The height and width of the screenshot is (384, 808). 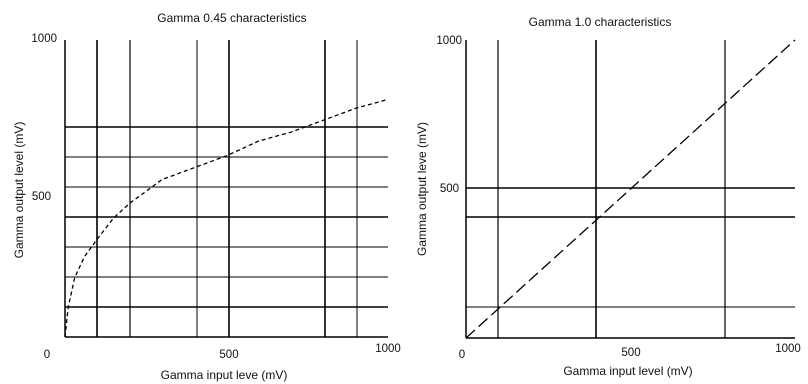 I want to click on y-axis-label: Gamma output level (mV), so click(x=19, y=190).